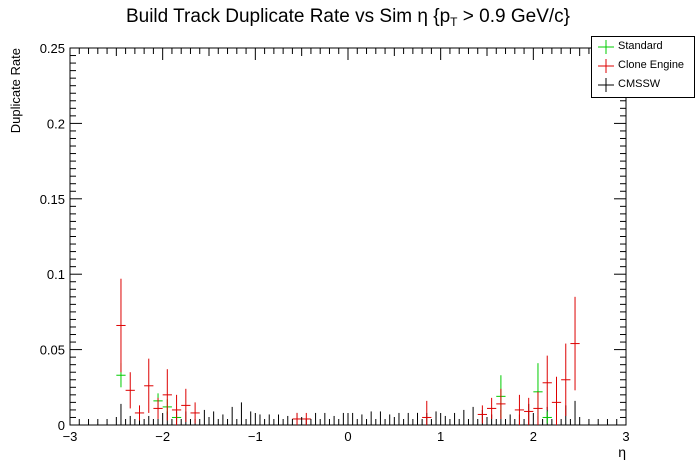 The width and height of the screenshot is (696, 472). Describe the element at coordinates (639, 84) in the screenshot. I see `legend-label-cmssw: CMSSW` at that location.